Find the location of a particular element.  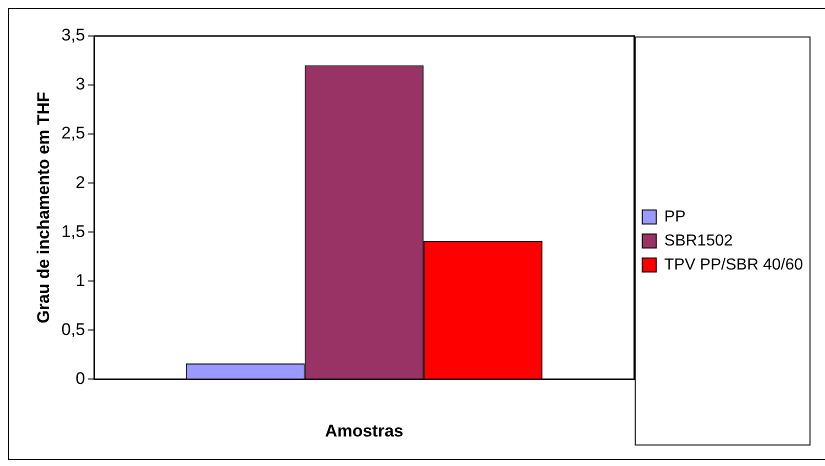

y-tick-label: 0,5 is located at coordinates (73, 329).